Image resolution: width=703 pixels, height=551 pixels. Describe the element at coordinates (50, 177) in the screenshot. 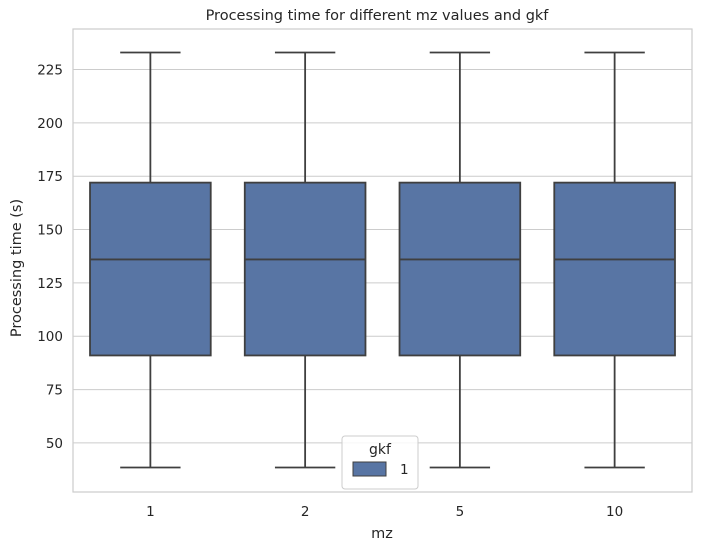

I see `y-tick-label: 175` at that location.